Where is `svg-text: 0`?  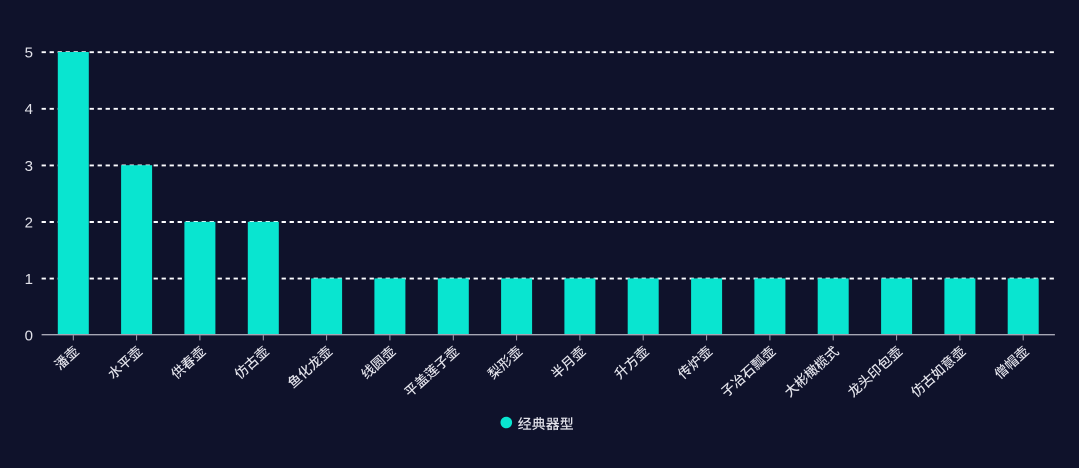 svg-text: 0 is located at coordinates (29, 336).